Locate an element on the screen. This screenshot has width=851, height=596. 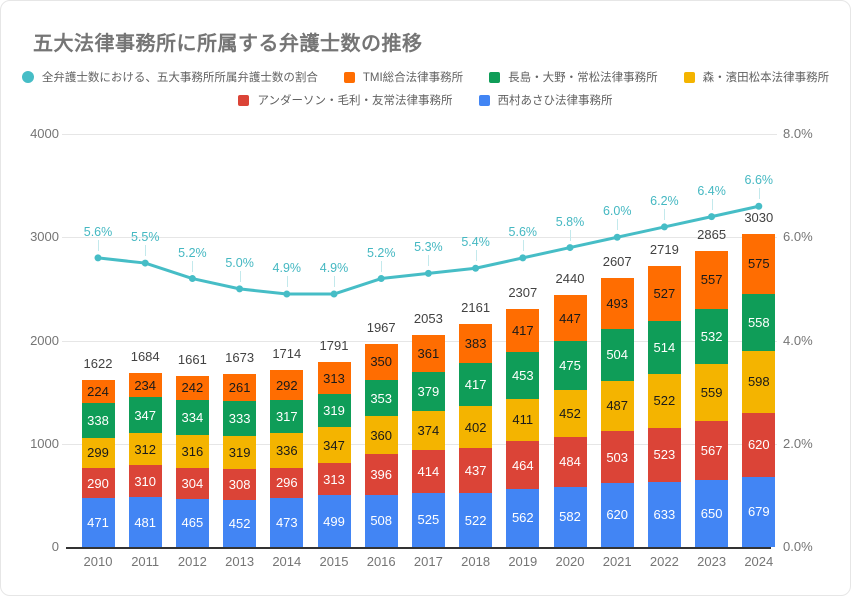
bar-nagashima-2019: 453 is located at coordinates (523, 375).